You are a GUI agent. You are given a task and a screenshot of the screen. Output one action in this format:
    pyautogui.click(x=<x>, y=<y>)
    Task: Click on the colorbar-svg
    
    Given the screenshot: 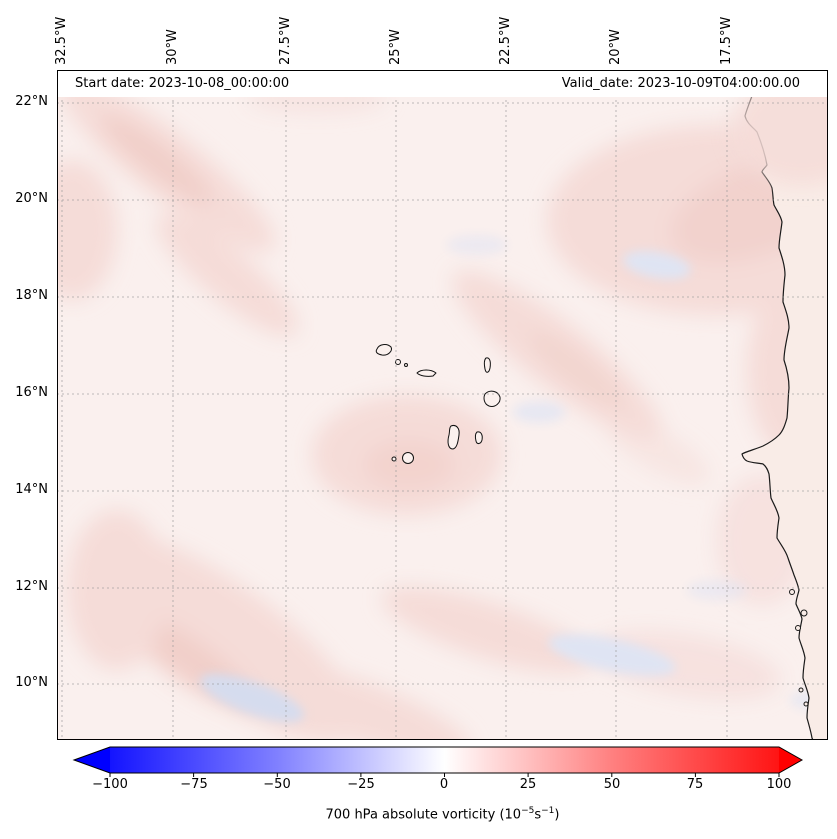 What is the action you would take?
    pyautogui.click(x=438, y=761)
    